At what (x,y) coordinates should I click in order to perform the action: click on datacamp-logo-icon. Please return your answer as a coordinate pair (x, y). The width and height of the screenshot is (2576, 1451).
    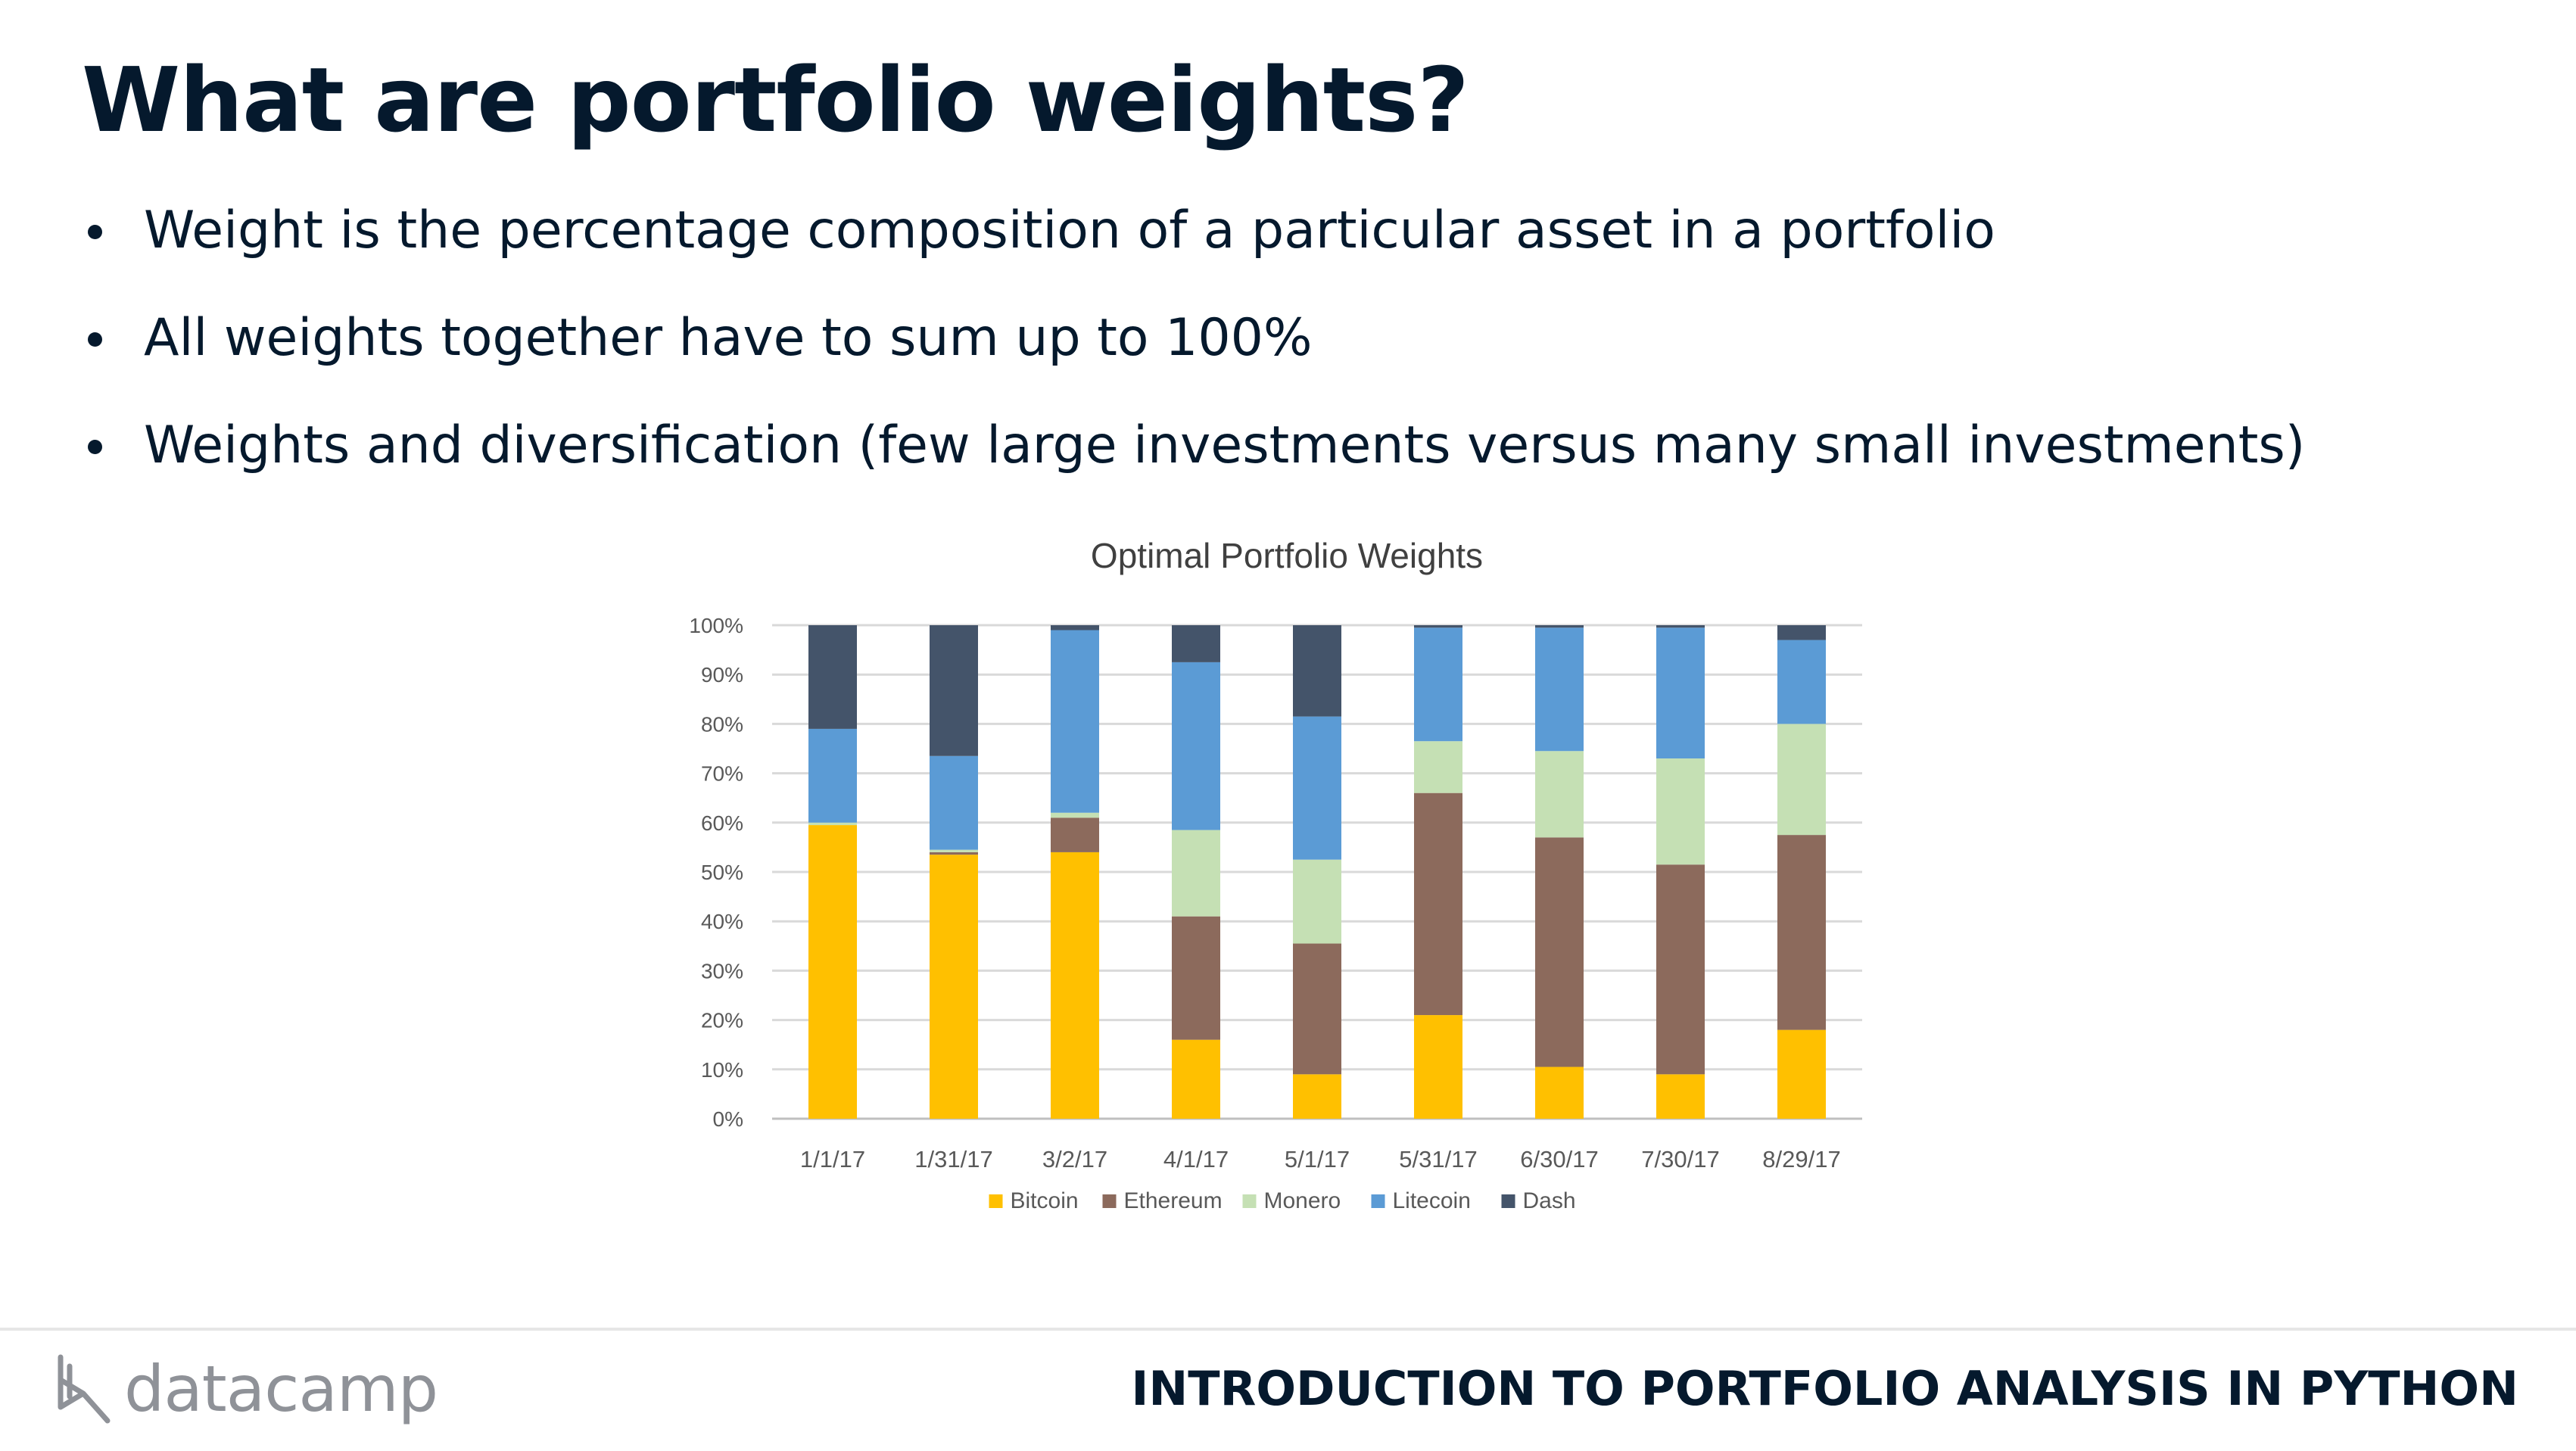
    Looking at the image, I should click on (84, 1389).